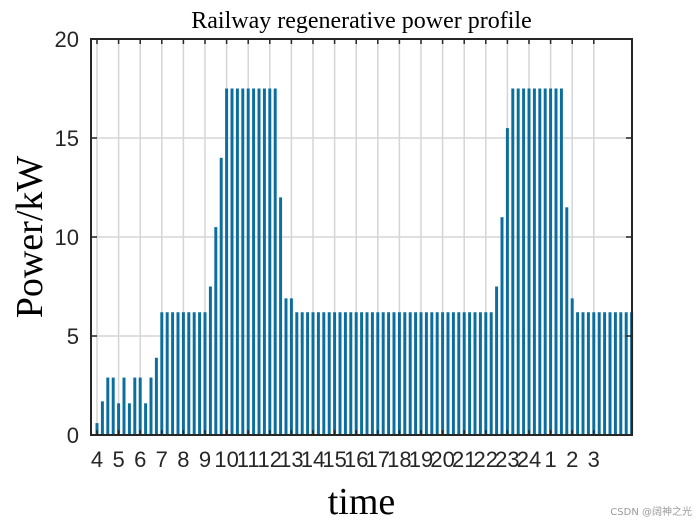  I want to click on y-tick-label: 10, so click(67, 237).